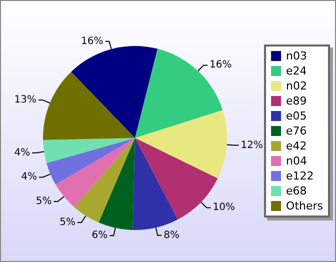 The image size is (336, 262). Describe the element at coordinates (297, 161) in the screenshot. I see `legend-label: n04` at that location.